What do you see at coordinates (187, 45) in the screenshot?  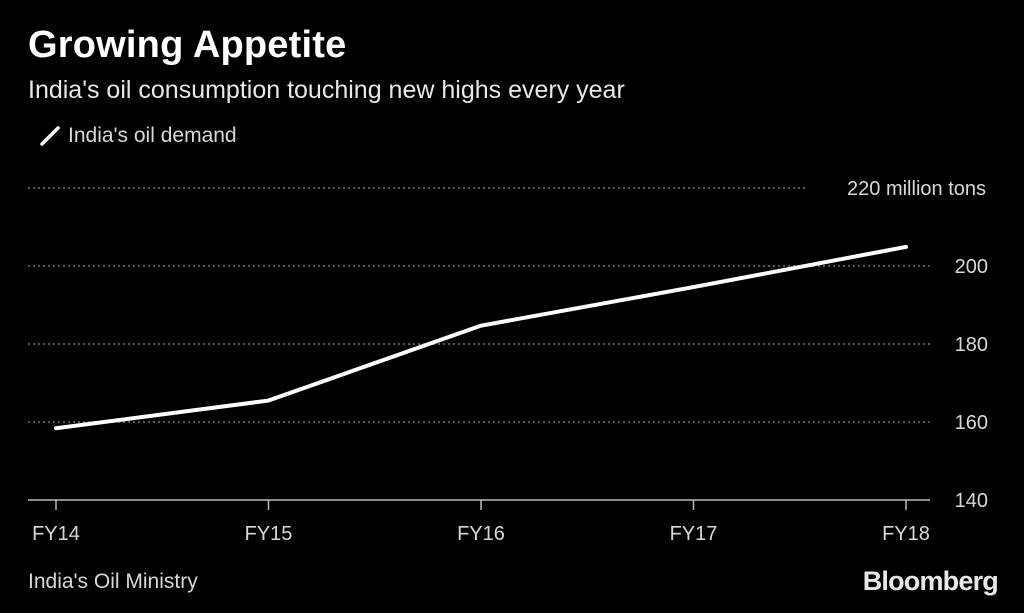 I see `chart-title: Growing Appetite` at bounding box center [187, 45].